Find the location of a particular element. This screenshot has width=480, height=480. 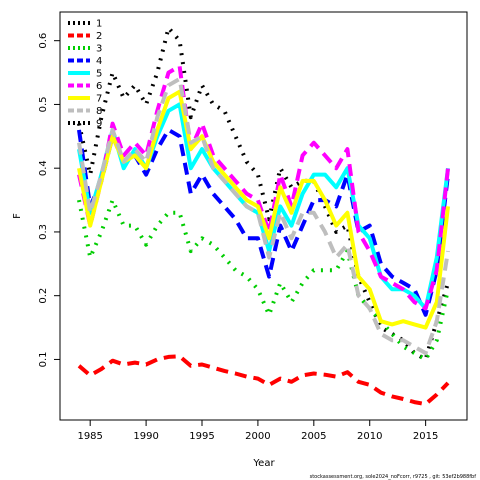

legend: 12 34 56 78 9 is located at coordinates (85, 74).